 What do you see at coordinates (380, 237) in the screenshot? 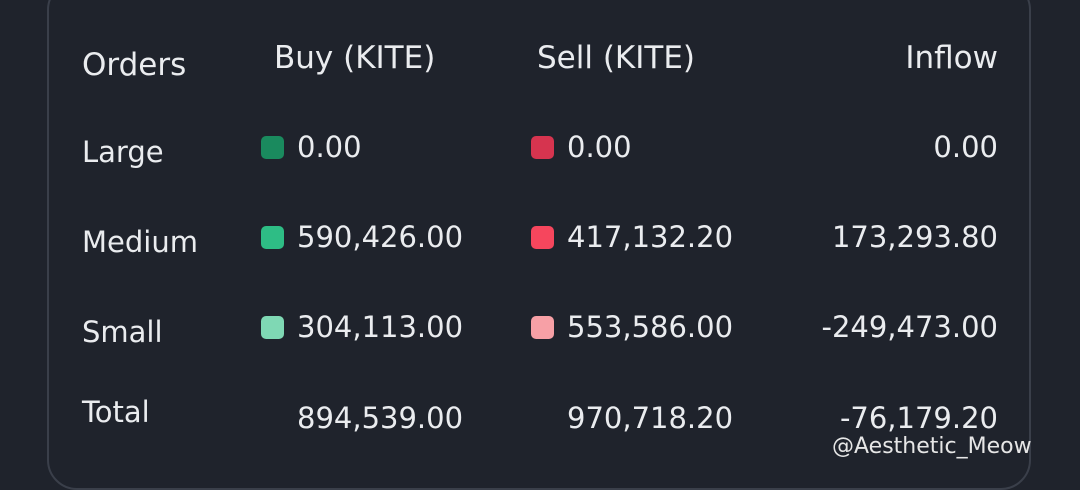
I see `buy-value: 590,426.00` at bounding box center [380, 237].